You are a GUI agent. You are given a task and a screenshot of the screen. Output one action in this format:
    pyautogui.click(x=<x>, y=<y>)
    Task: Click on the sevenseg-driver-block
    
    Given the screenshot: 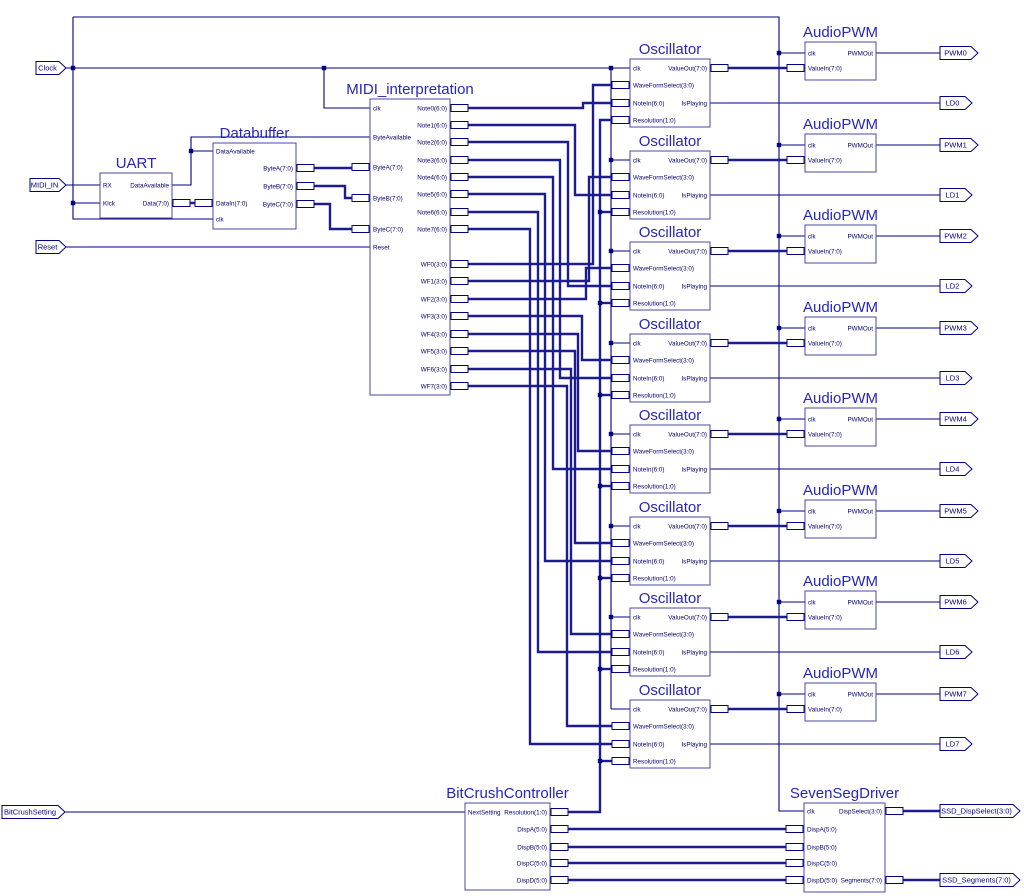 What is the action you would take?
    pyautogui.click(x=844, y=847)
    